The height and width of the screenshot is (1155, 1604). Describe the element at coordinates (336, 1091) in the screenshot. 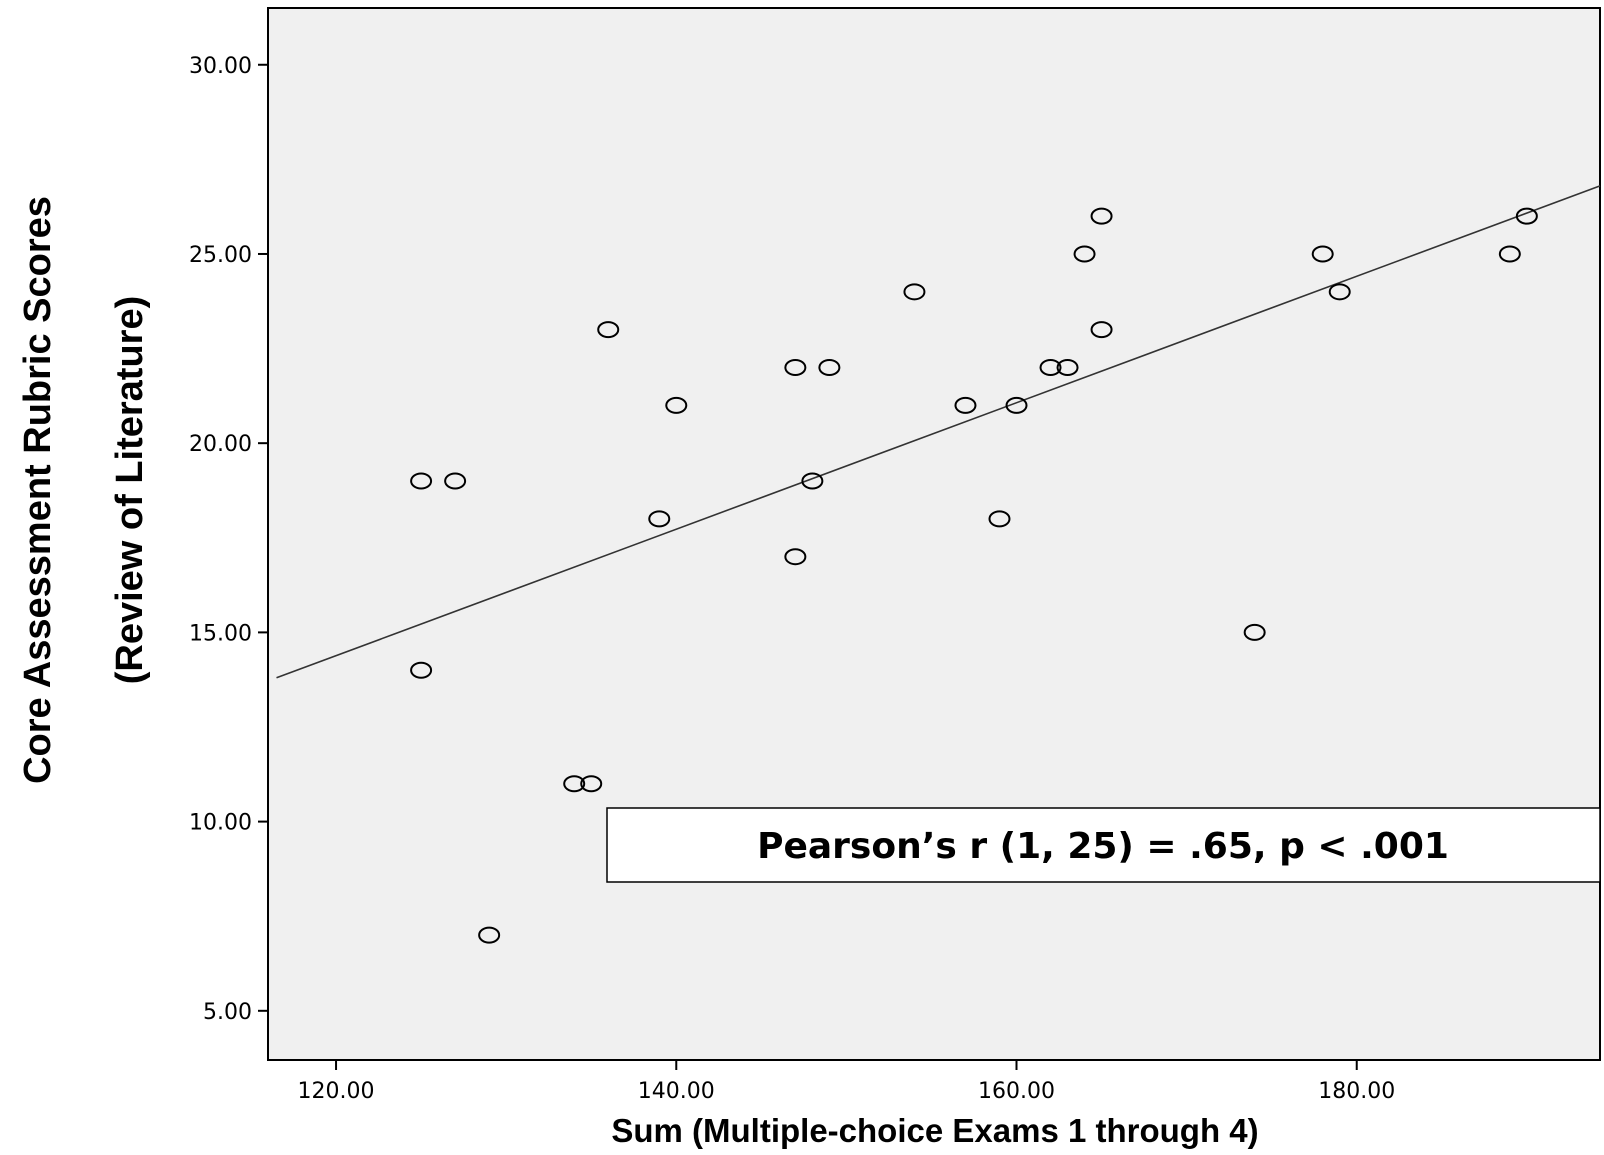

I see `x-tick-label: 120.00` at that location.